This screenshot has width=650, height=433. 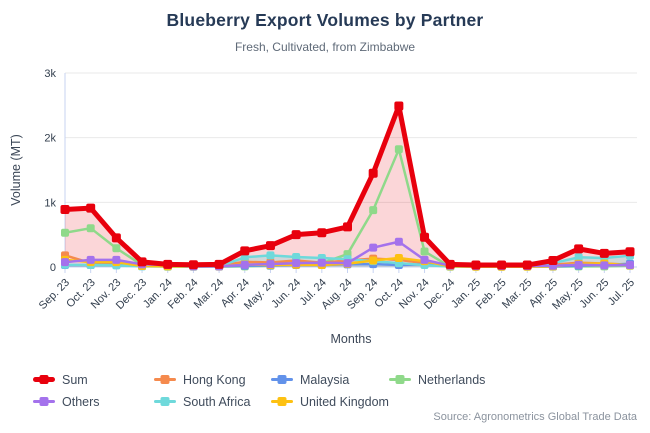 What do you see at coordinates (54, 294) in the screenshot?
I see `x-tick-label: Sep. 23` at bounding box center [54, 294].